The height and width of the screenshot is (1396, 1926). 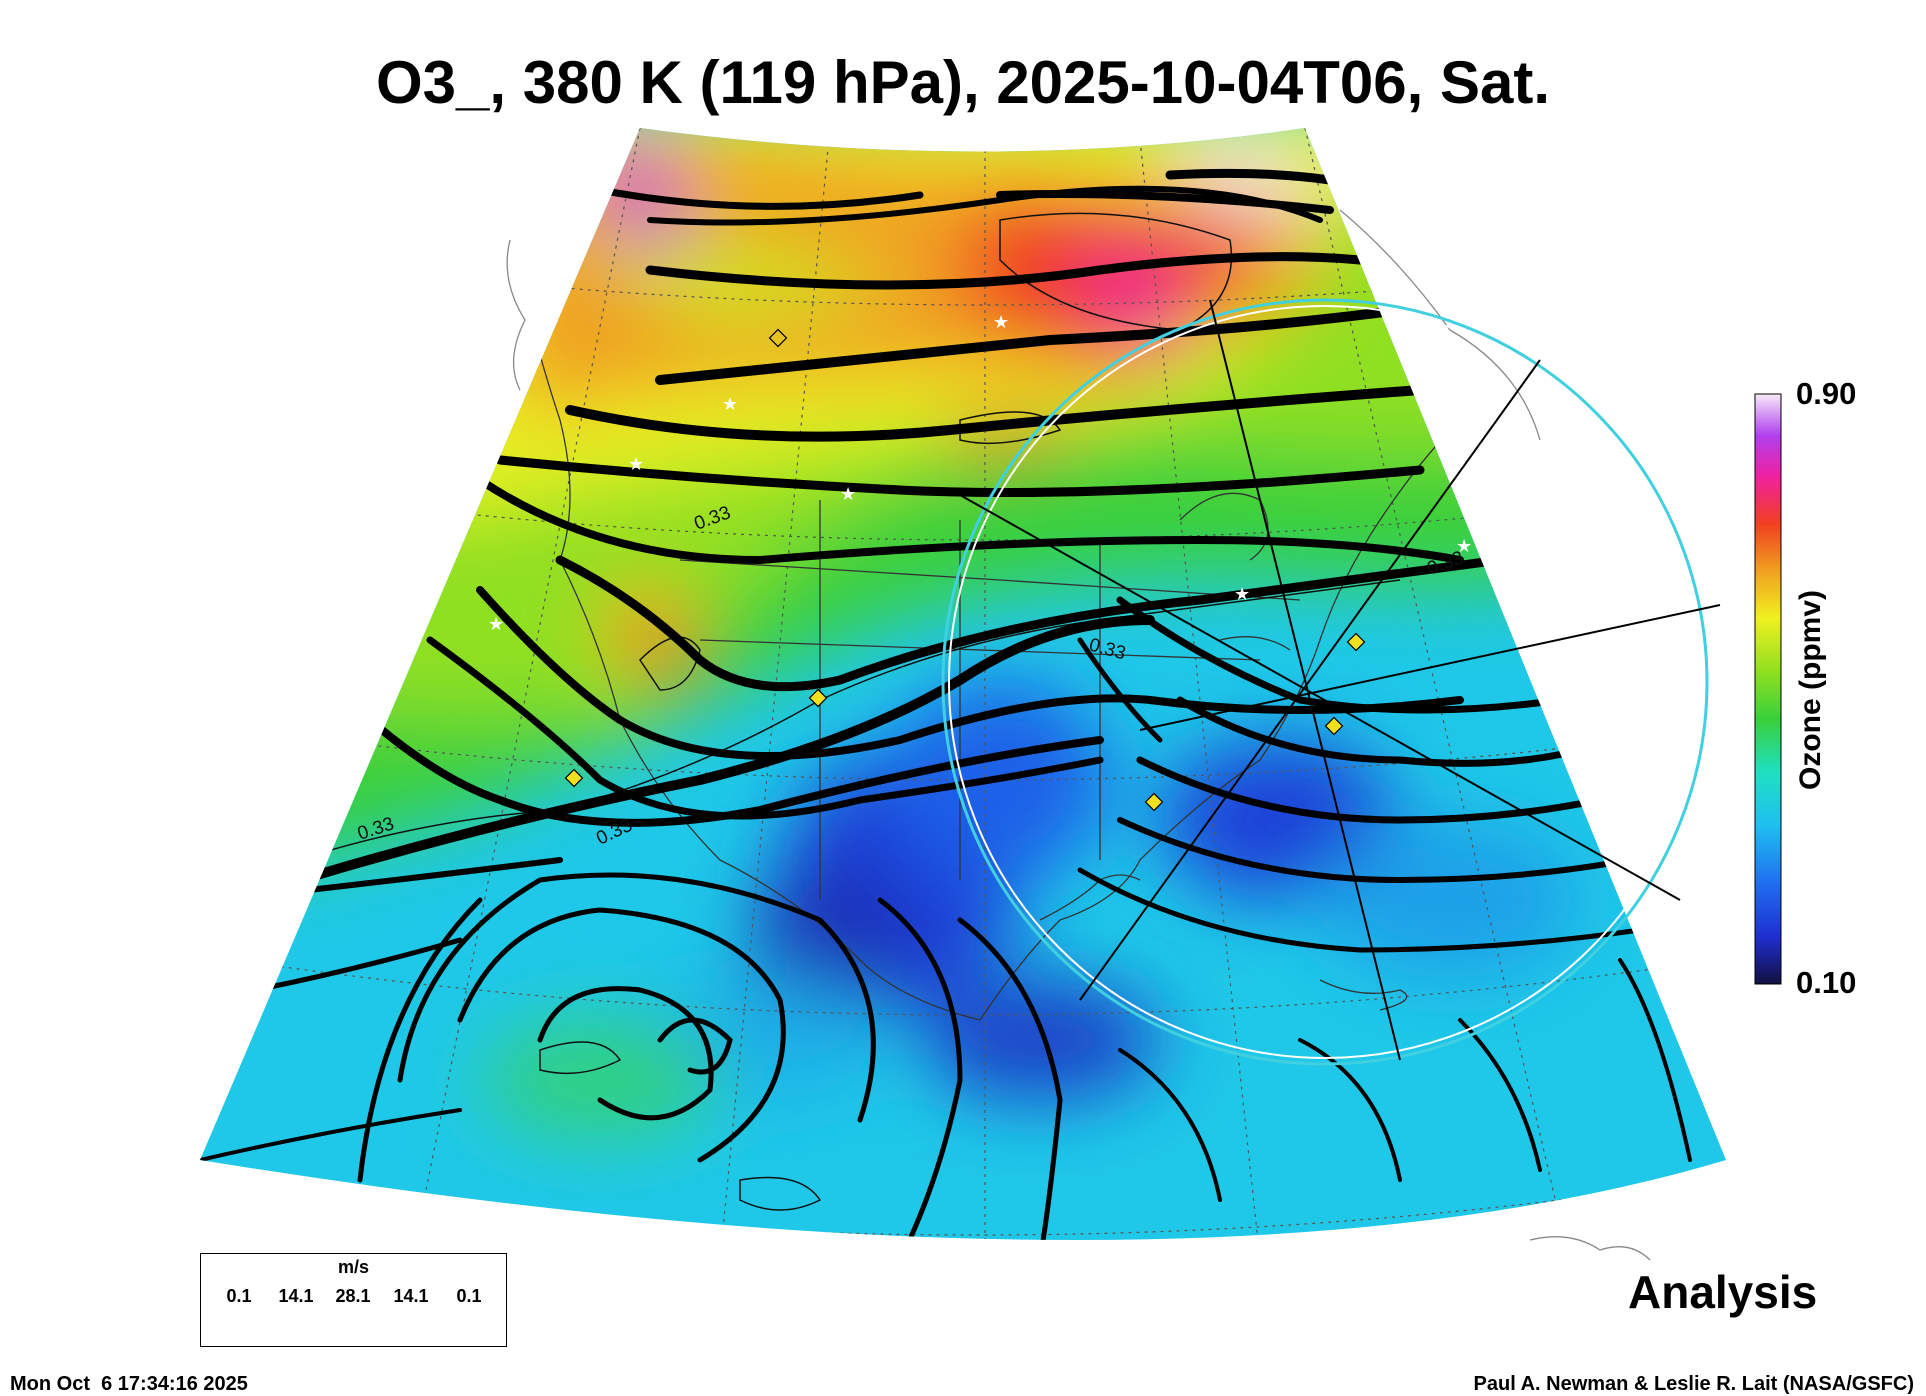 I want to click on wind-speed-legend: m/s 0.1 14.1 28.1 14.1 0.1, so click(x=353, y=1300).